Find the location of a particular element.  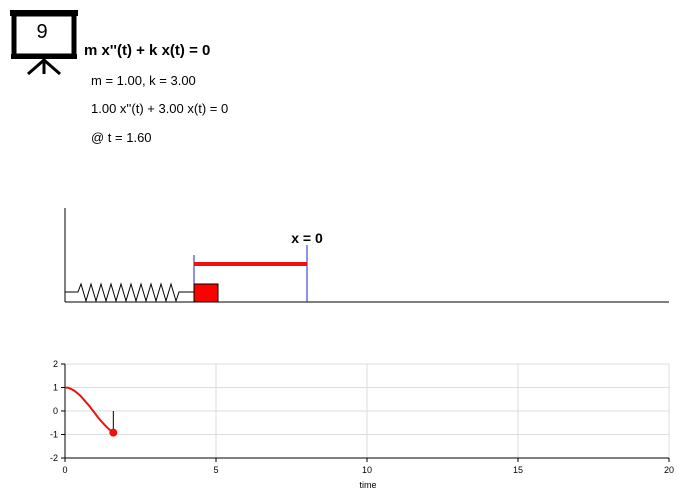

slide-number: 9 is located at coordinates (42, 32).